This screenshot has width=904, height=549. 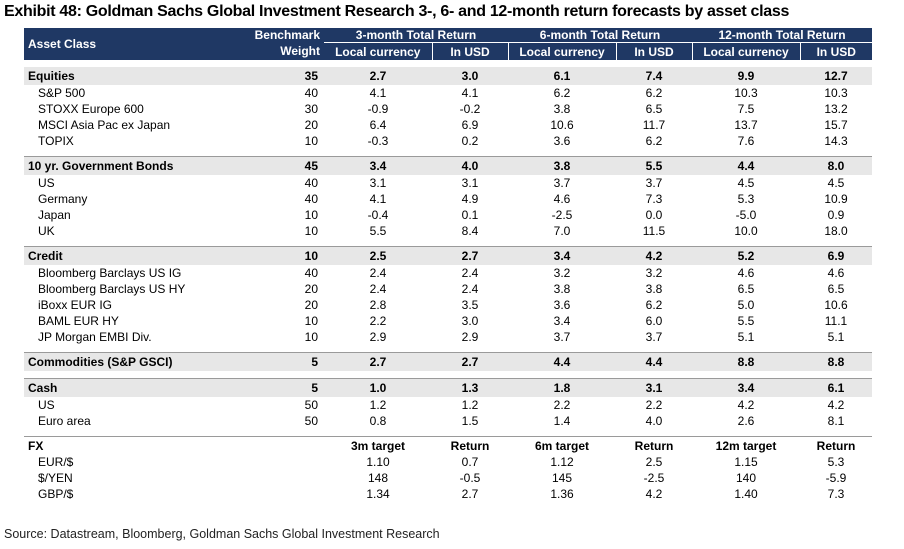 I want to click on twelve-month-usd: 6.9, so click(x=836, y=255).